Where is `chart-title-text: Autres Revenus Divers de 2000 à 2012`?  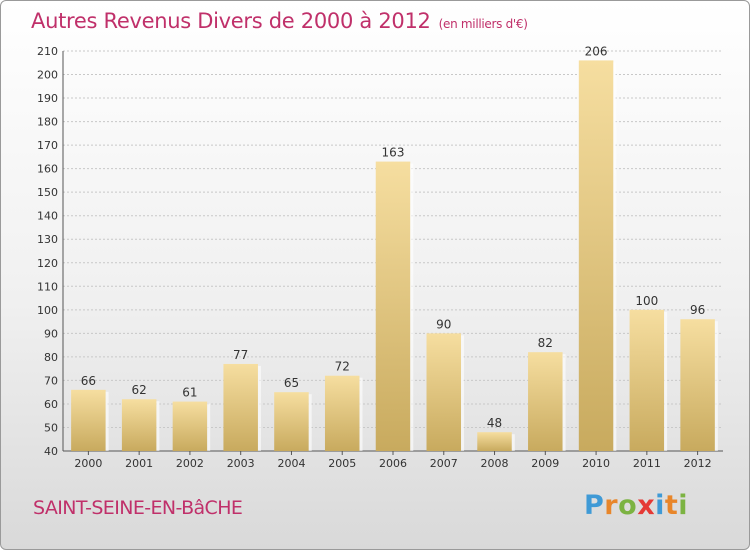 chart-title-text: Autres Revenus Divers de 2000 à 2012 is located at coordinates (231, 21).